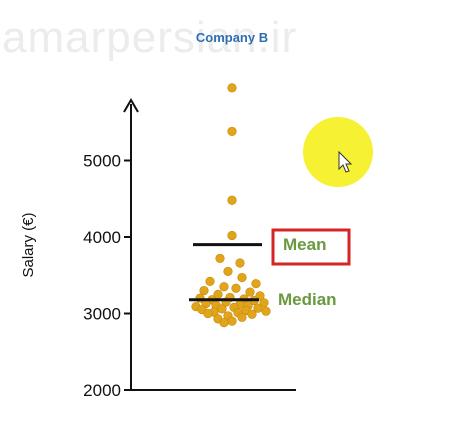 Image resolution: width=459 pixels, height=423 pixels. Describe the element at coordinates (102, 314) in the screenshot. I see `y-tick-label: 3000` at that location.